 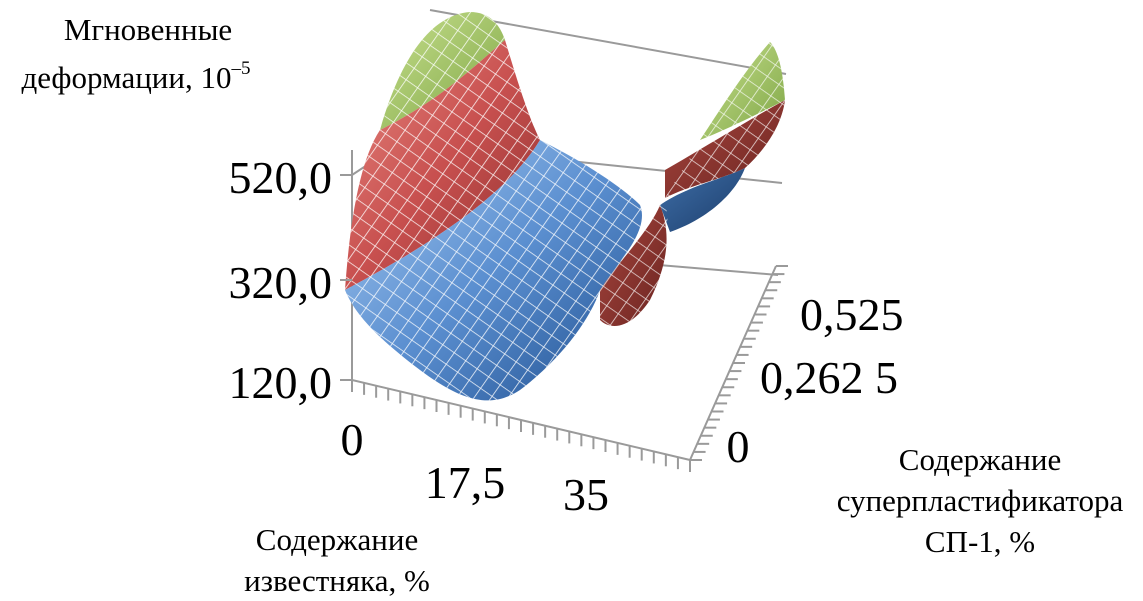 I want to click on x-tick-label: 17,5, so click(x=465, y=482).